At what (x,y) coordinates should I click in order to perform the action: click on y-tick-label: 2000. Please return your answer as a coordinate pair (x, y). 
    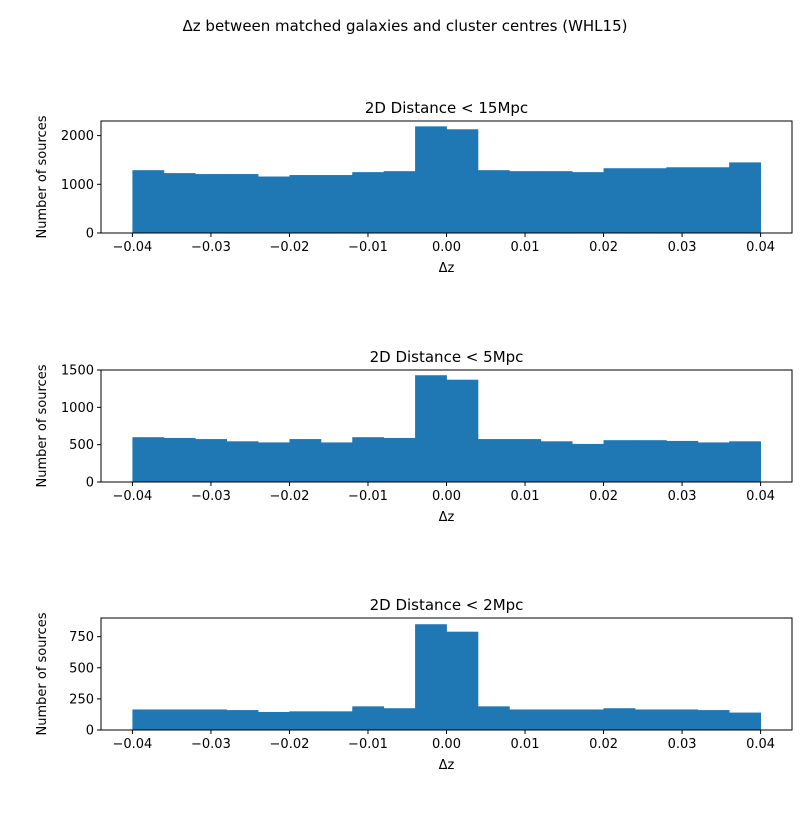
    Looking at the image, I should click on (77, 136).